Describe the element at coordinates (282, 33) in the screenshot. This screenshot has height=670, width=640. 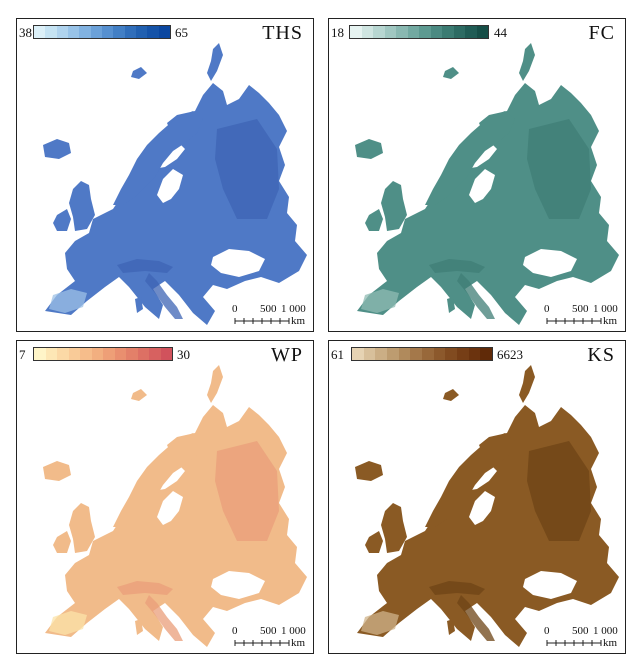
I see `panel-title: THS` at that location.